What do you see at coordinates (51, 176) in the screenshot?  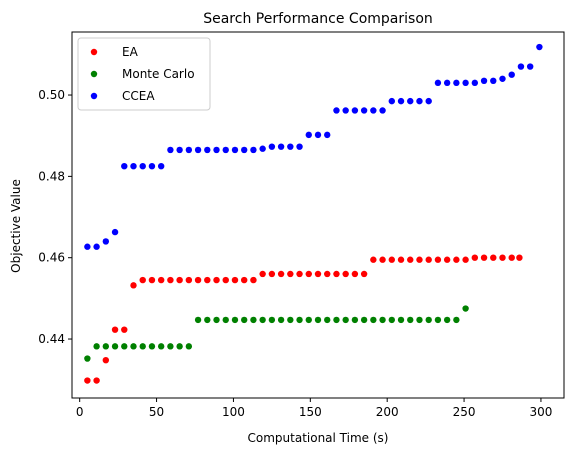 I see `y-tick-label: 0.48` at bounding box center [51, 176].